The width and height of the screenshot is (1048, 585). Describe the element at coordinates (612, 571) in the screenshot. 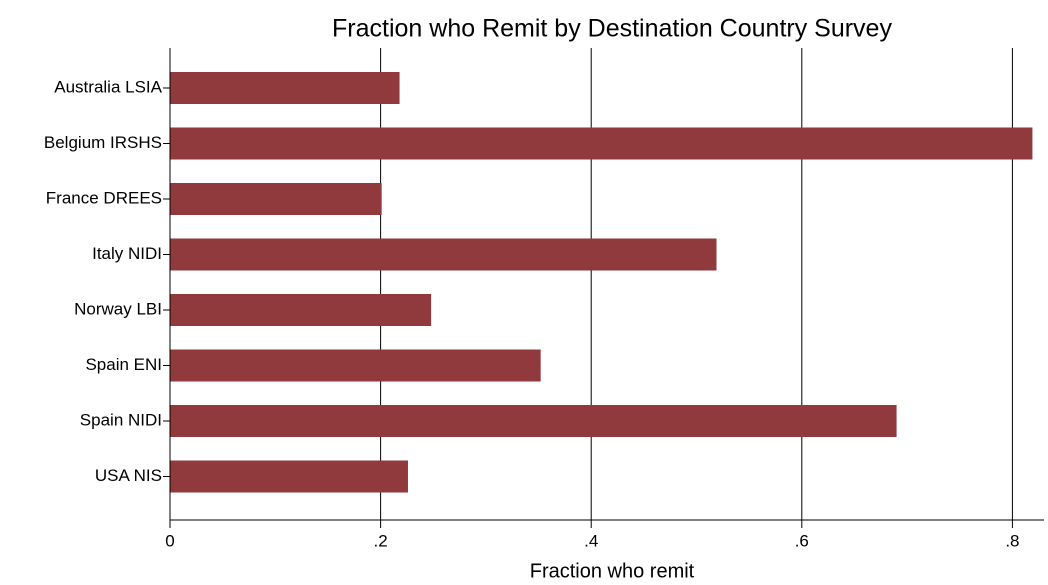

I see `x-axis-label: Fraction who remit` at that location.